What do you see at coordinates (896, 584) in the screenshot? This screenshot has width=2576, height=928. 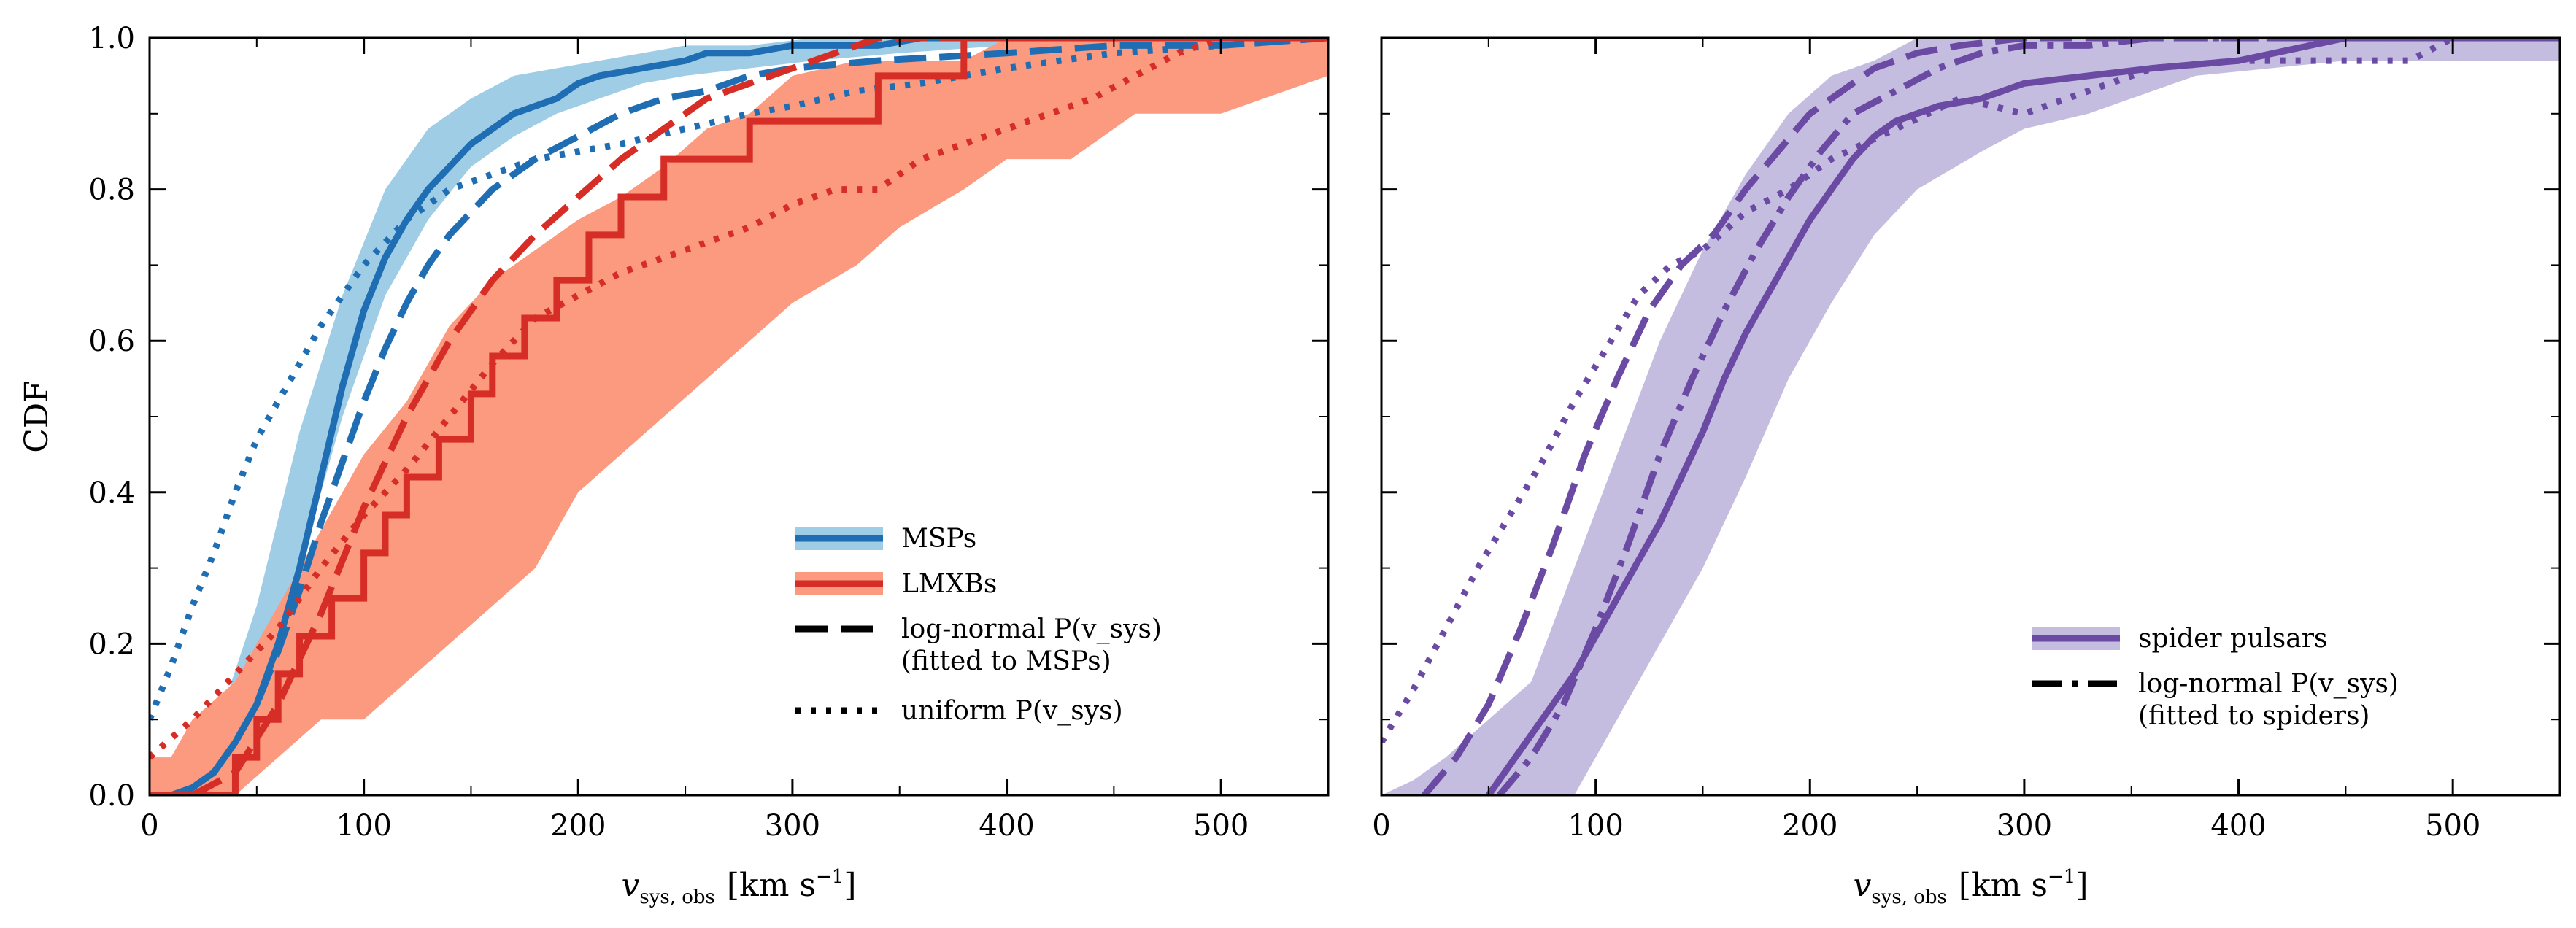 I see `legend-item: LMXBs` at bounding box center [896, 584].